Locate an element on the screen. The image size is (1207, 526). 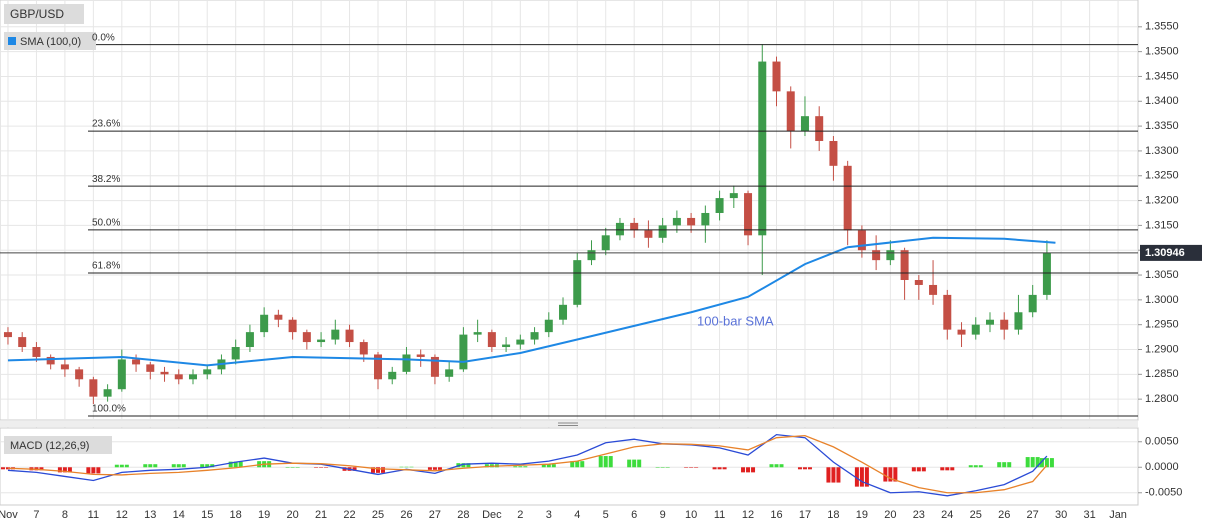
x-tick-label: 12 is located at coordinates (748, 515).